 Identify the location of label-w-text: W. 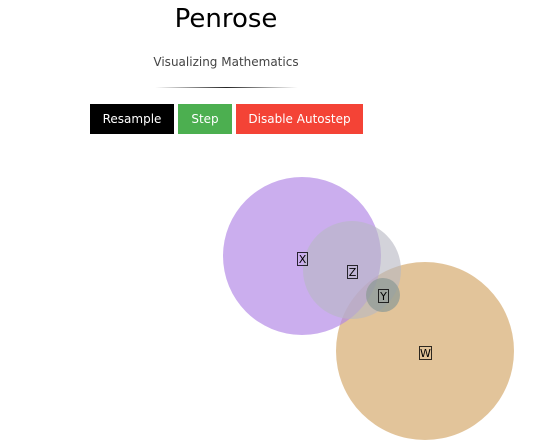
(425, 353).